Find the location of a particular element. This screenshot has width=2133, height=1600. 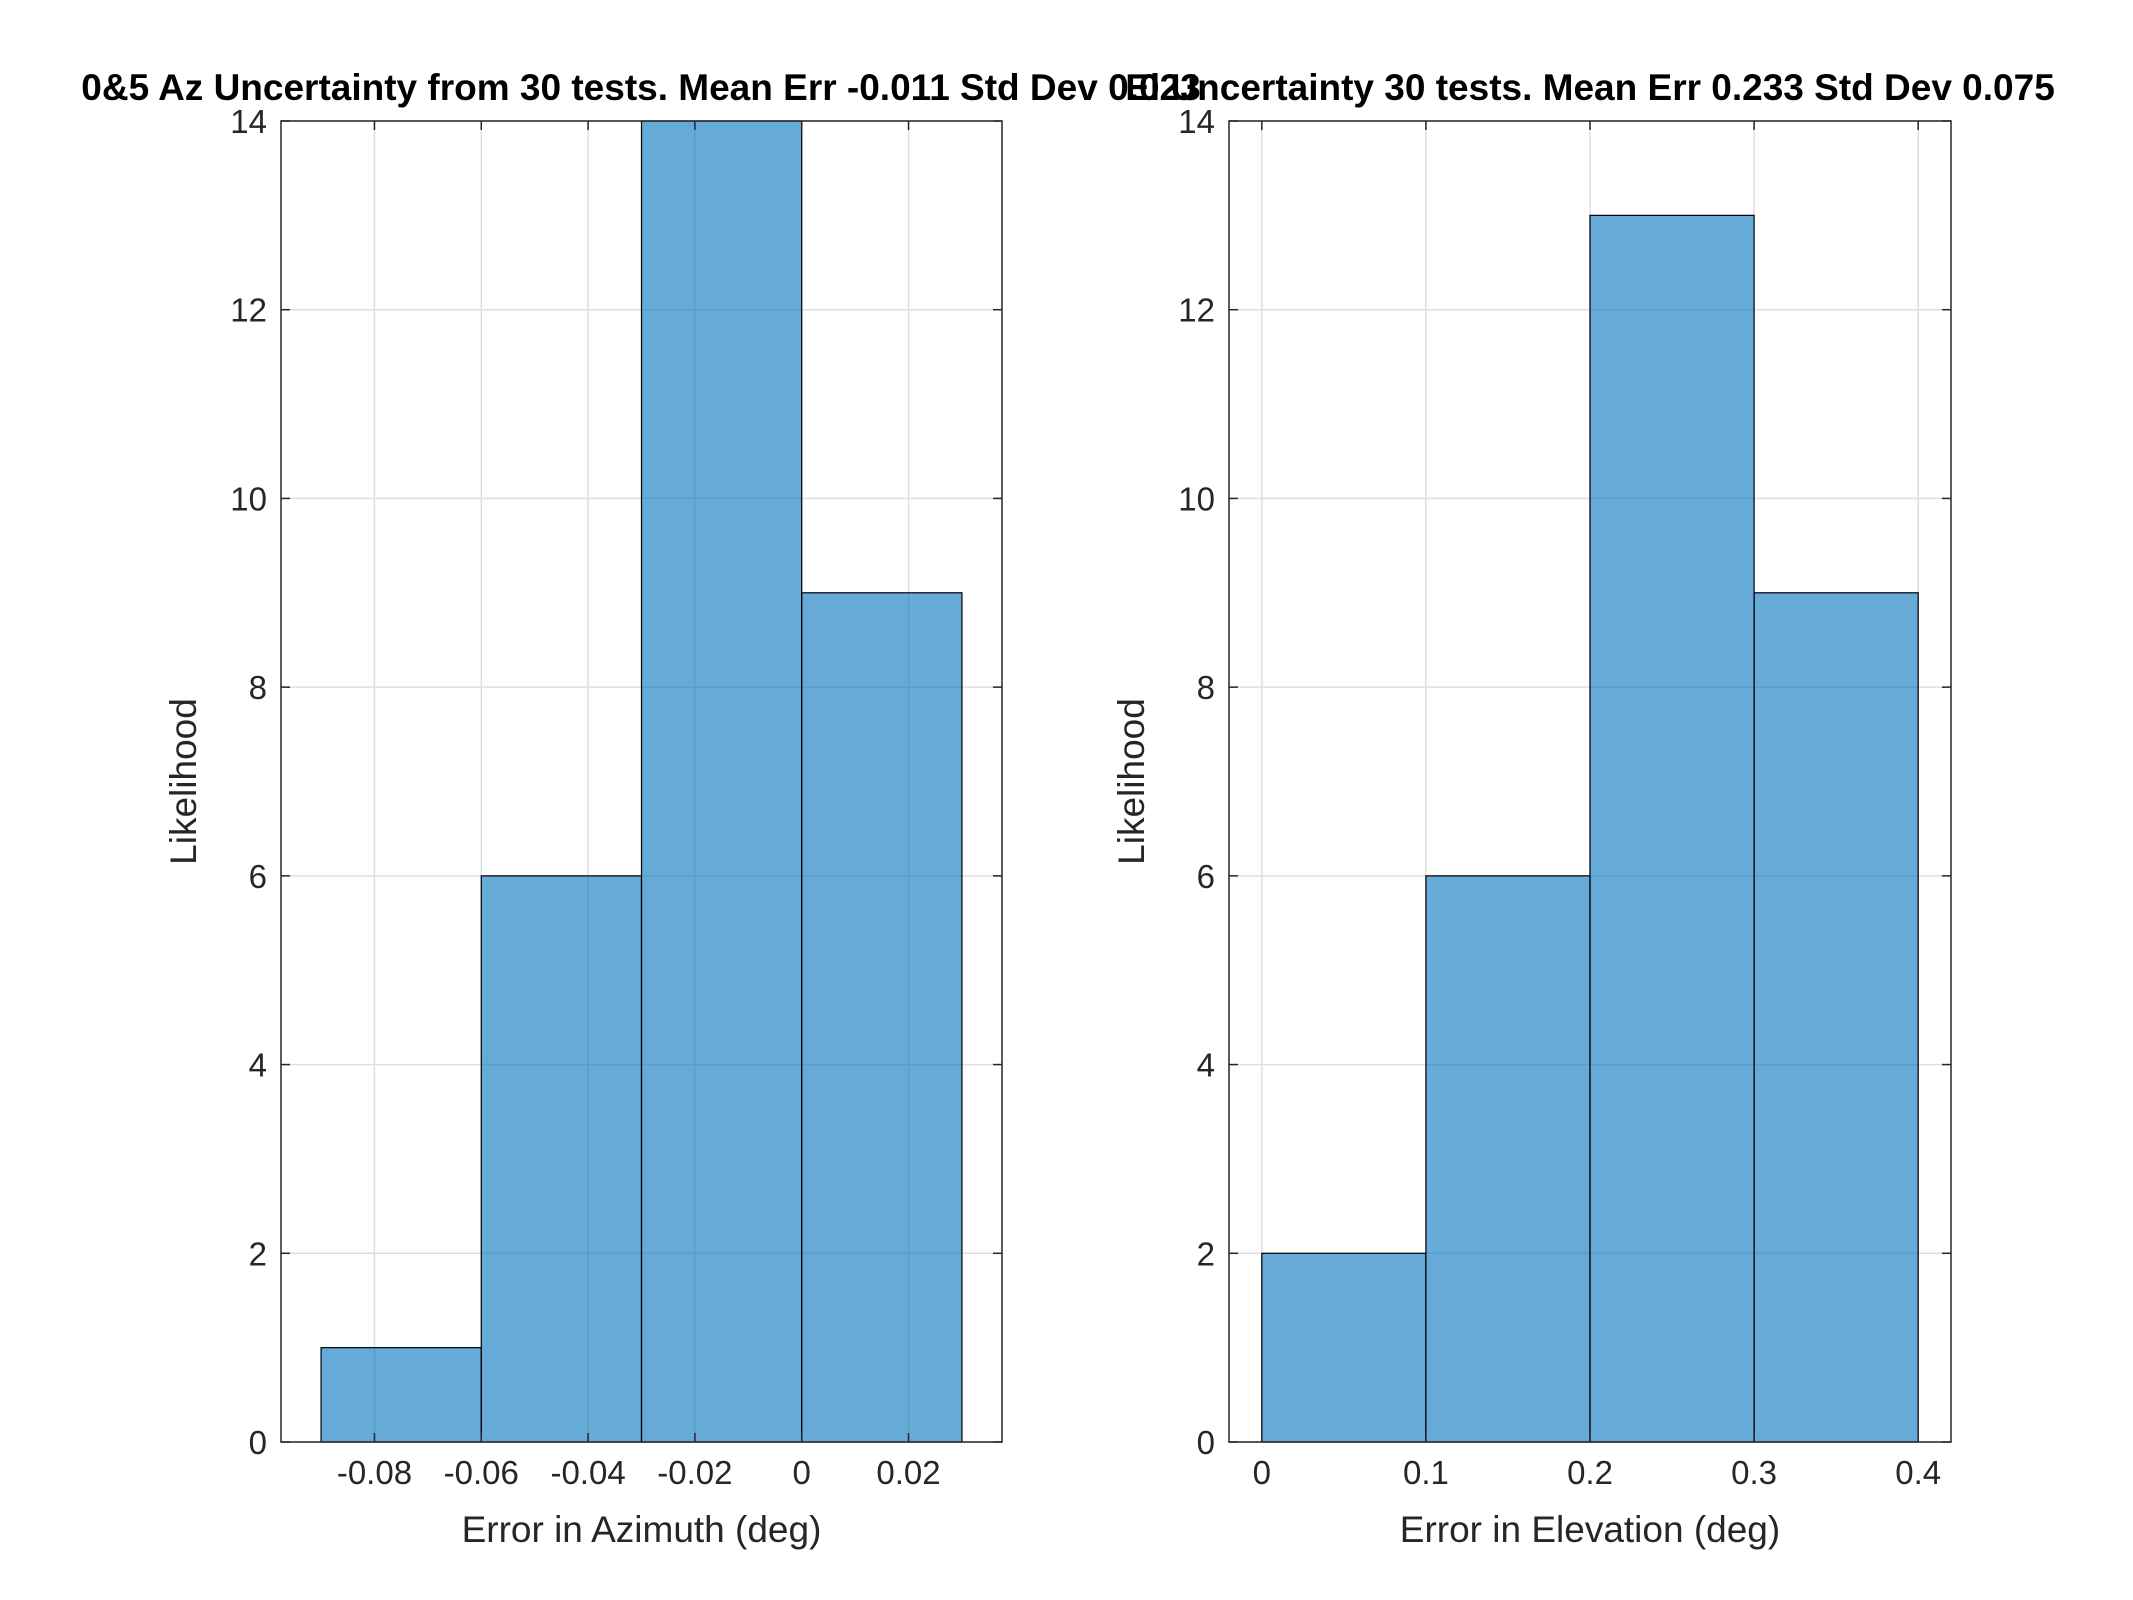

azimuth-x-tick-labels: -0.08 -0.06 -0.04 -0.02 0 0.02 is located at coordinates (639, 1472).